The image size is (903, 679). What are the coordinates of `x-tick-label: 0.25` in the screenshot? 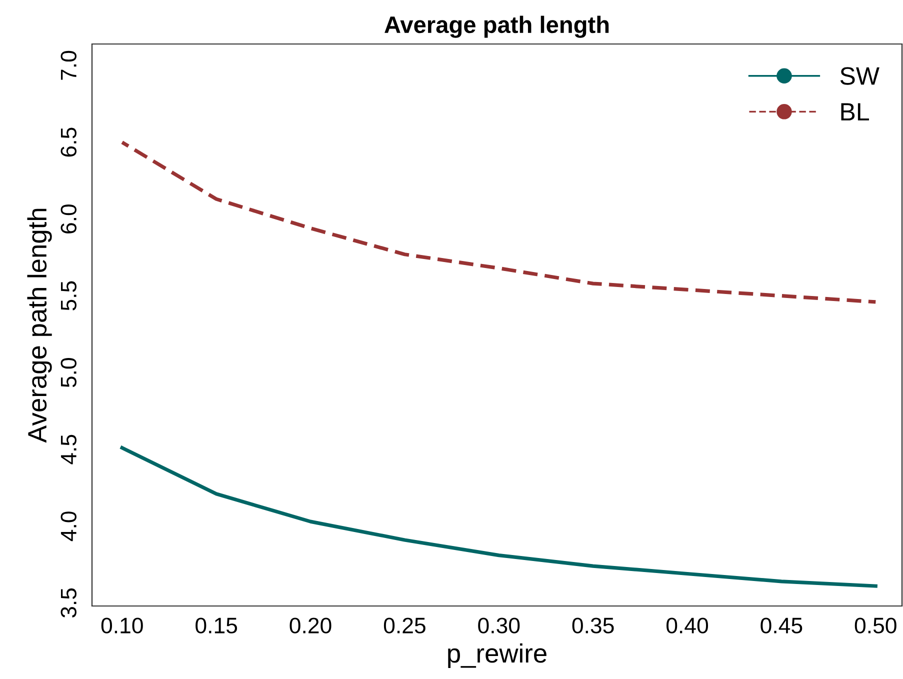 It's located at (405, 626).